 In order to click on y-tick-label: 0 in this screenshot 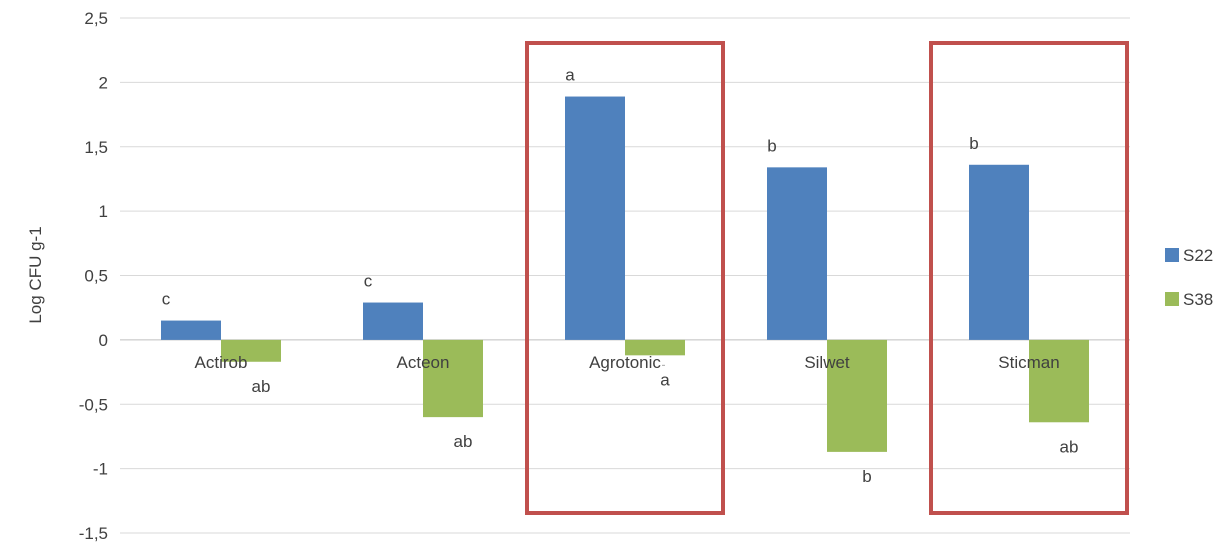, I will do `click(103, 340)`.